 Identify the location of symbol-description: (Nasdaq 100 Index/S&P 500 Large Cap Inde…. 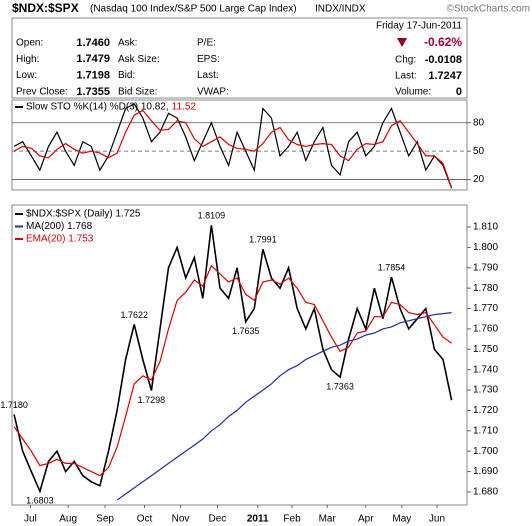
(193, 9).